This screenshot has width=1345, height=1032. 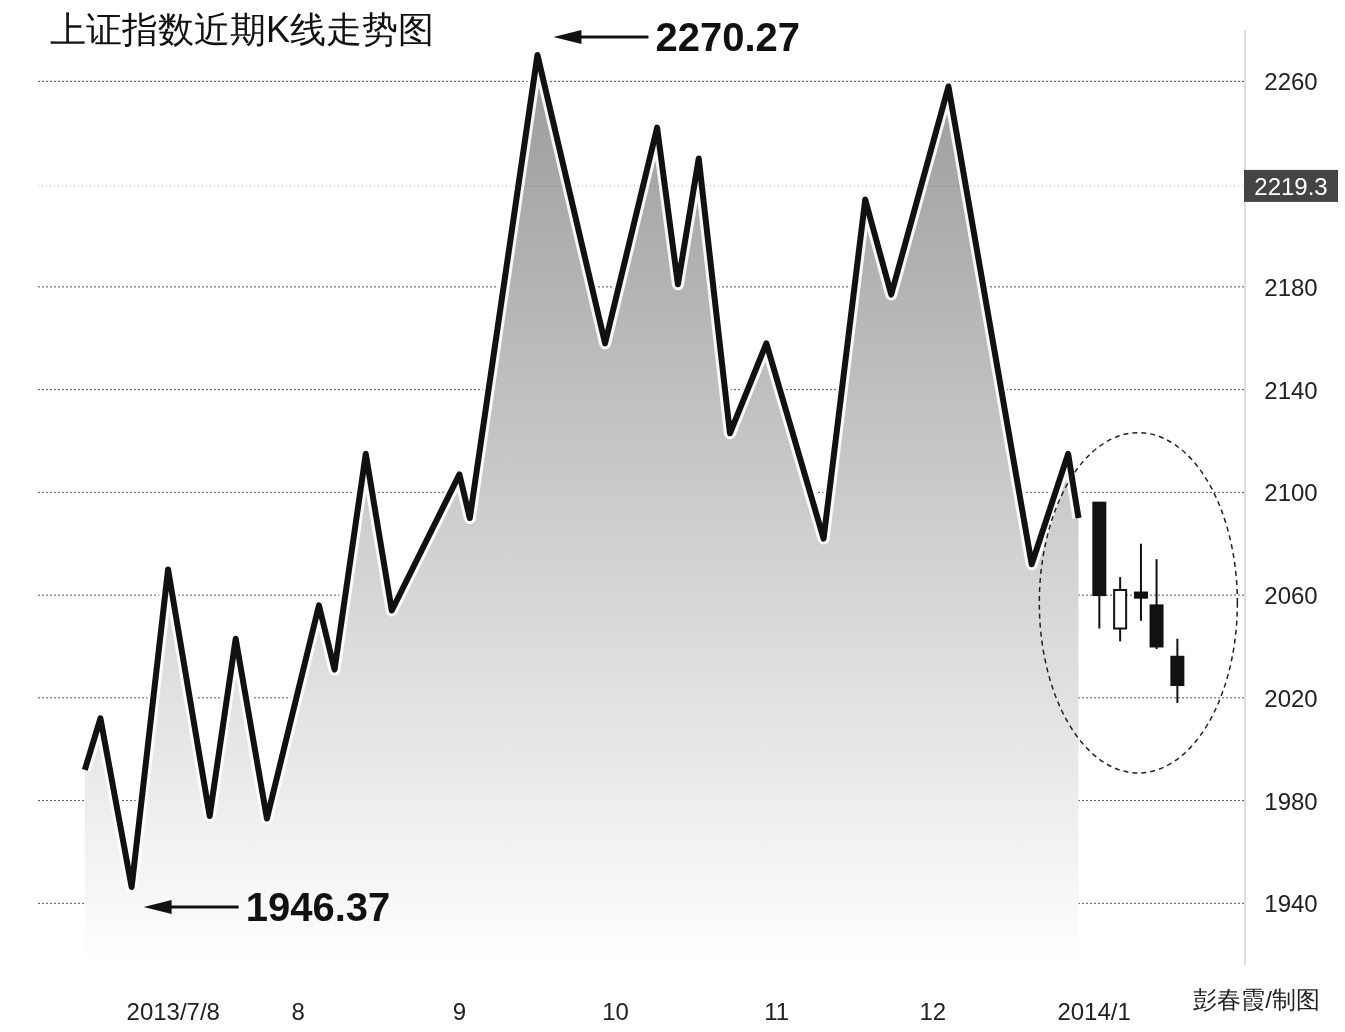 What do you see at coordinates (1094, 1011) in the screenshot?
I see `x-tick-label: 2014/1` at bounding box center [1094, 1011].